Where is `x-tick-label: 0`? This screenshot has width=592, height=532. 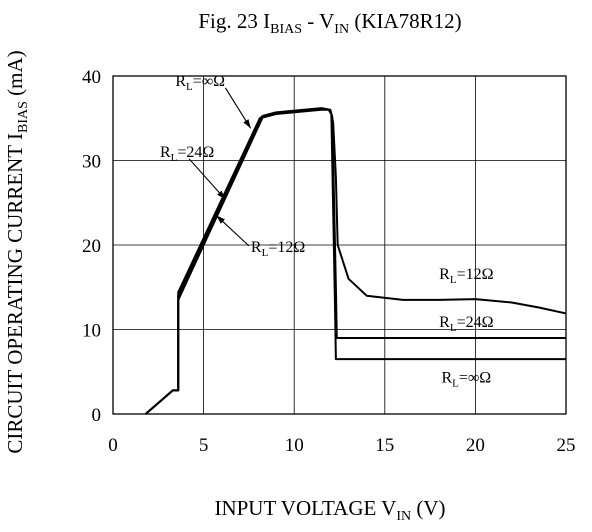
x-tick-label: 0 is located at coordinates (113, 445).